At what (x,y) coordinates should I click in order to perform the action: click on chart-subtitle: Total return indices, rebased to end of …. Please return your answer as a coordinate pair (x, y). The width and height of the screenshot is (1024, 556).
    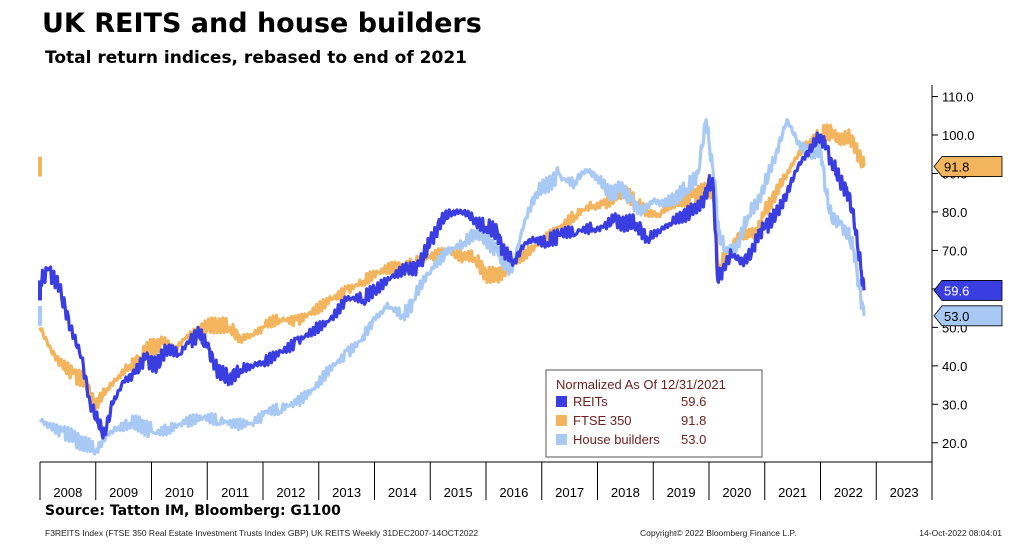
    Looking at the image, I should click on (256, 58).